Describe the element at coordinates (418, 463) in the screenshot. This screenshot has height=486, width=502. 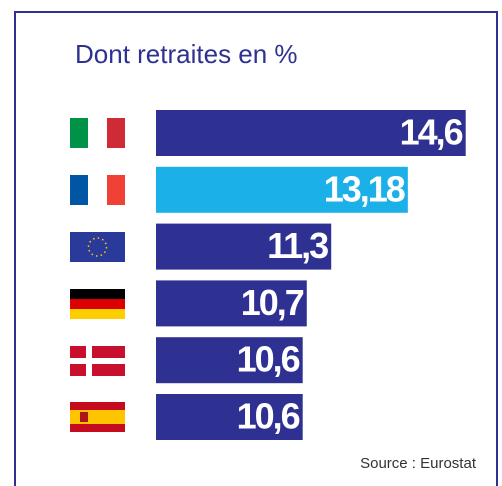
I see `source: Source : Eurostat` at that location.